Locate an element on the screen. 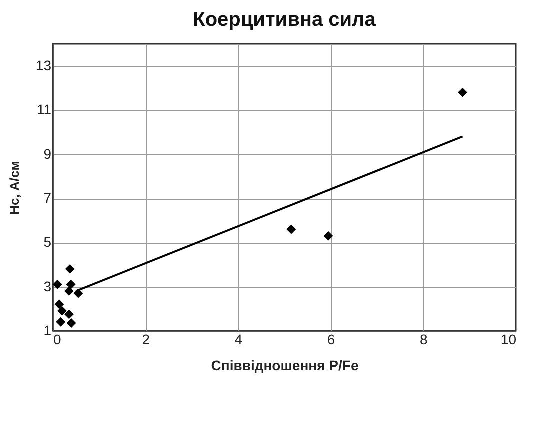  y-tick-label: 9 is located at coordinates (48, 154).